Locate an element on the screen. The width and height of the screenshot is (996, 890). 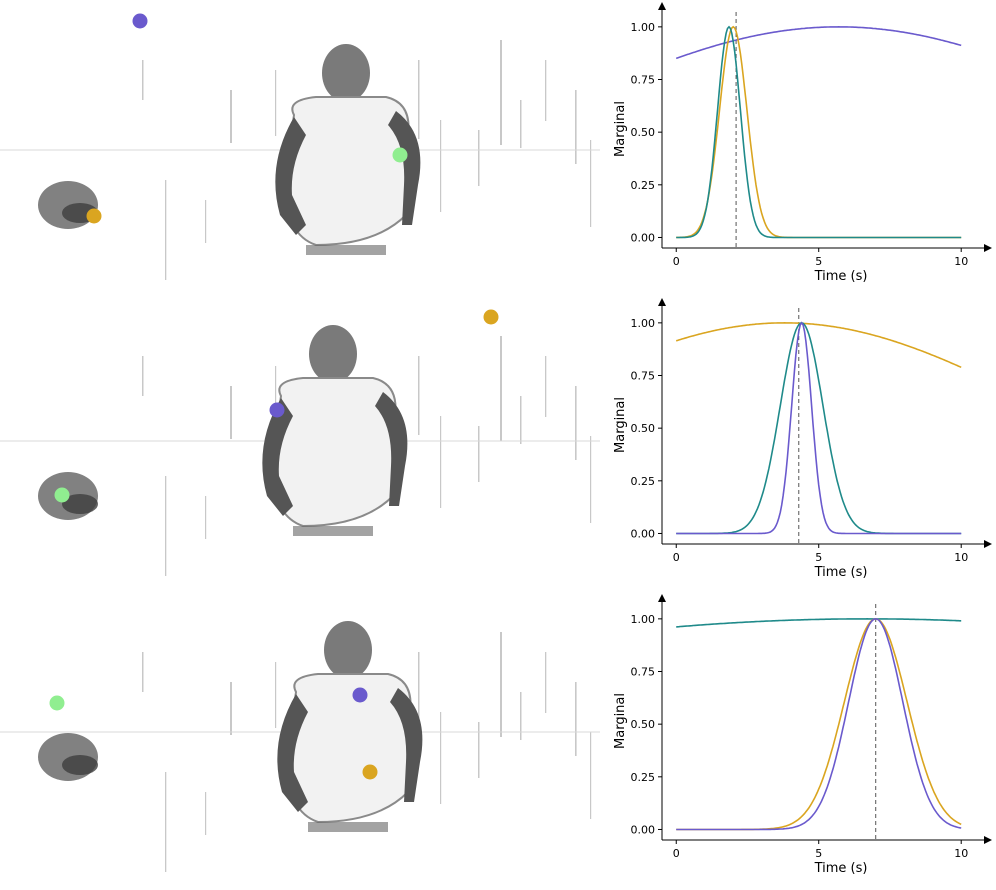
marginal-plot-3: 0 5 10 0.00 0.25 0.50 0.75 1.00 Time (s) Marginal is located at coordinates (802, 735).